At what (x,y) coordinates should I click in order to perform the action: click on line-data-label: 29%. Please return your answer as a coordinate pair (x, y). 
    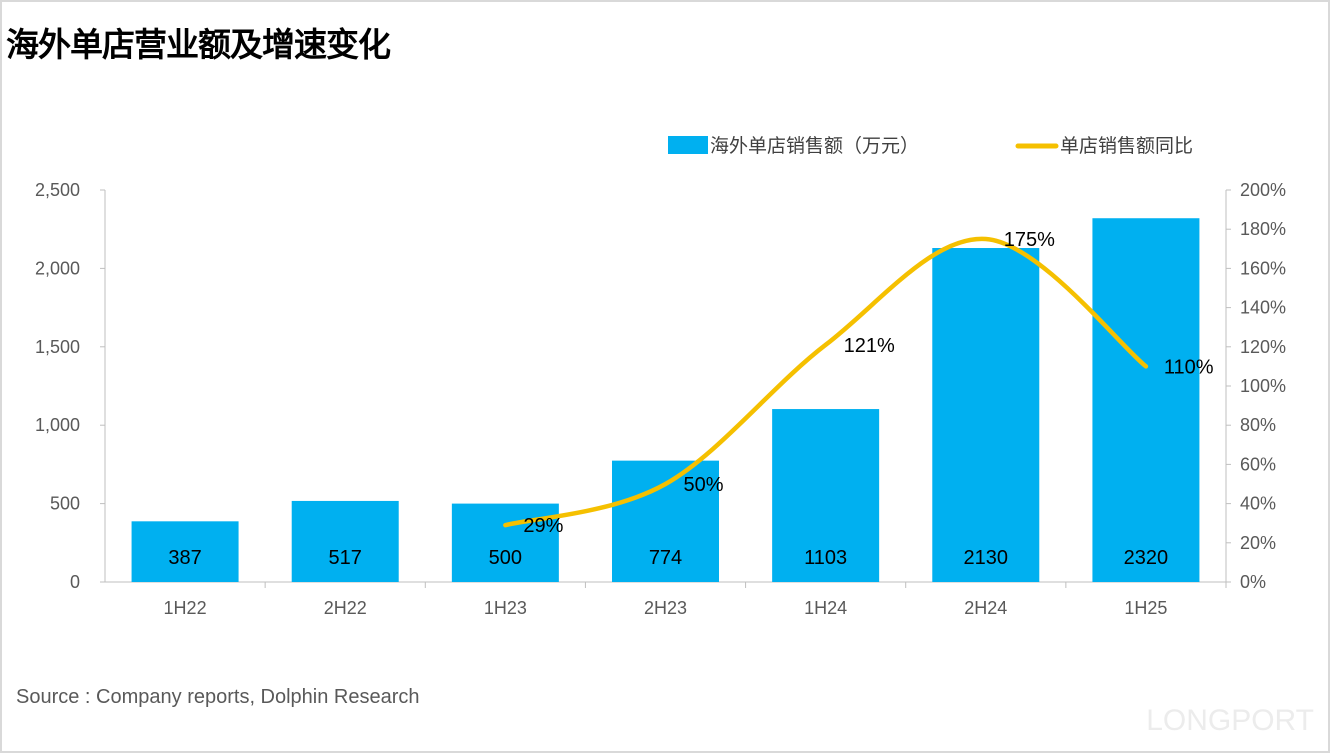
    Looking at the image, I should click on (543, 526).